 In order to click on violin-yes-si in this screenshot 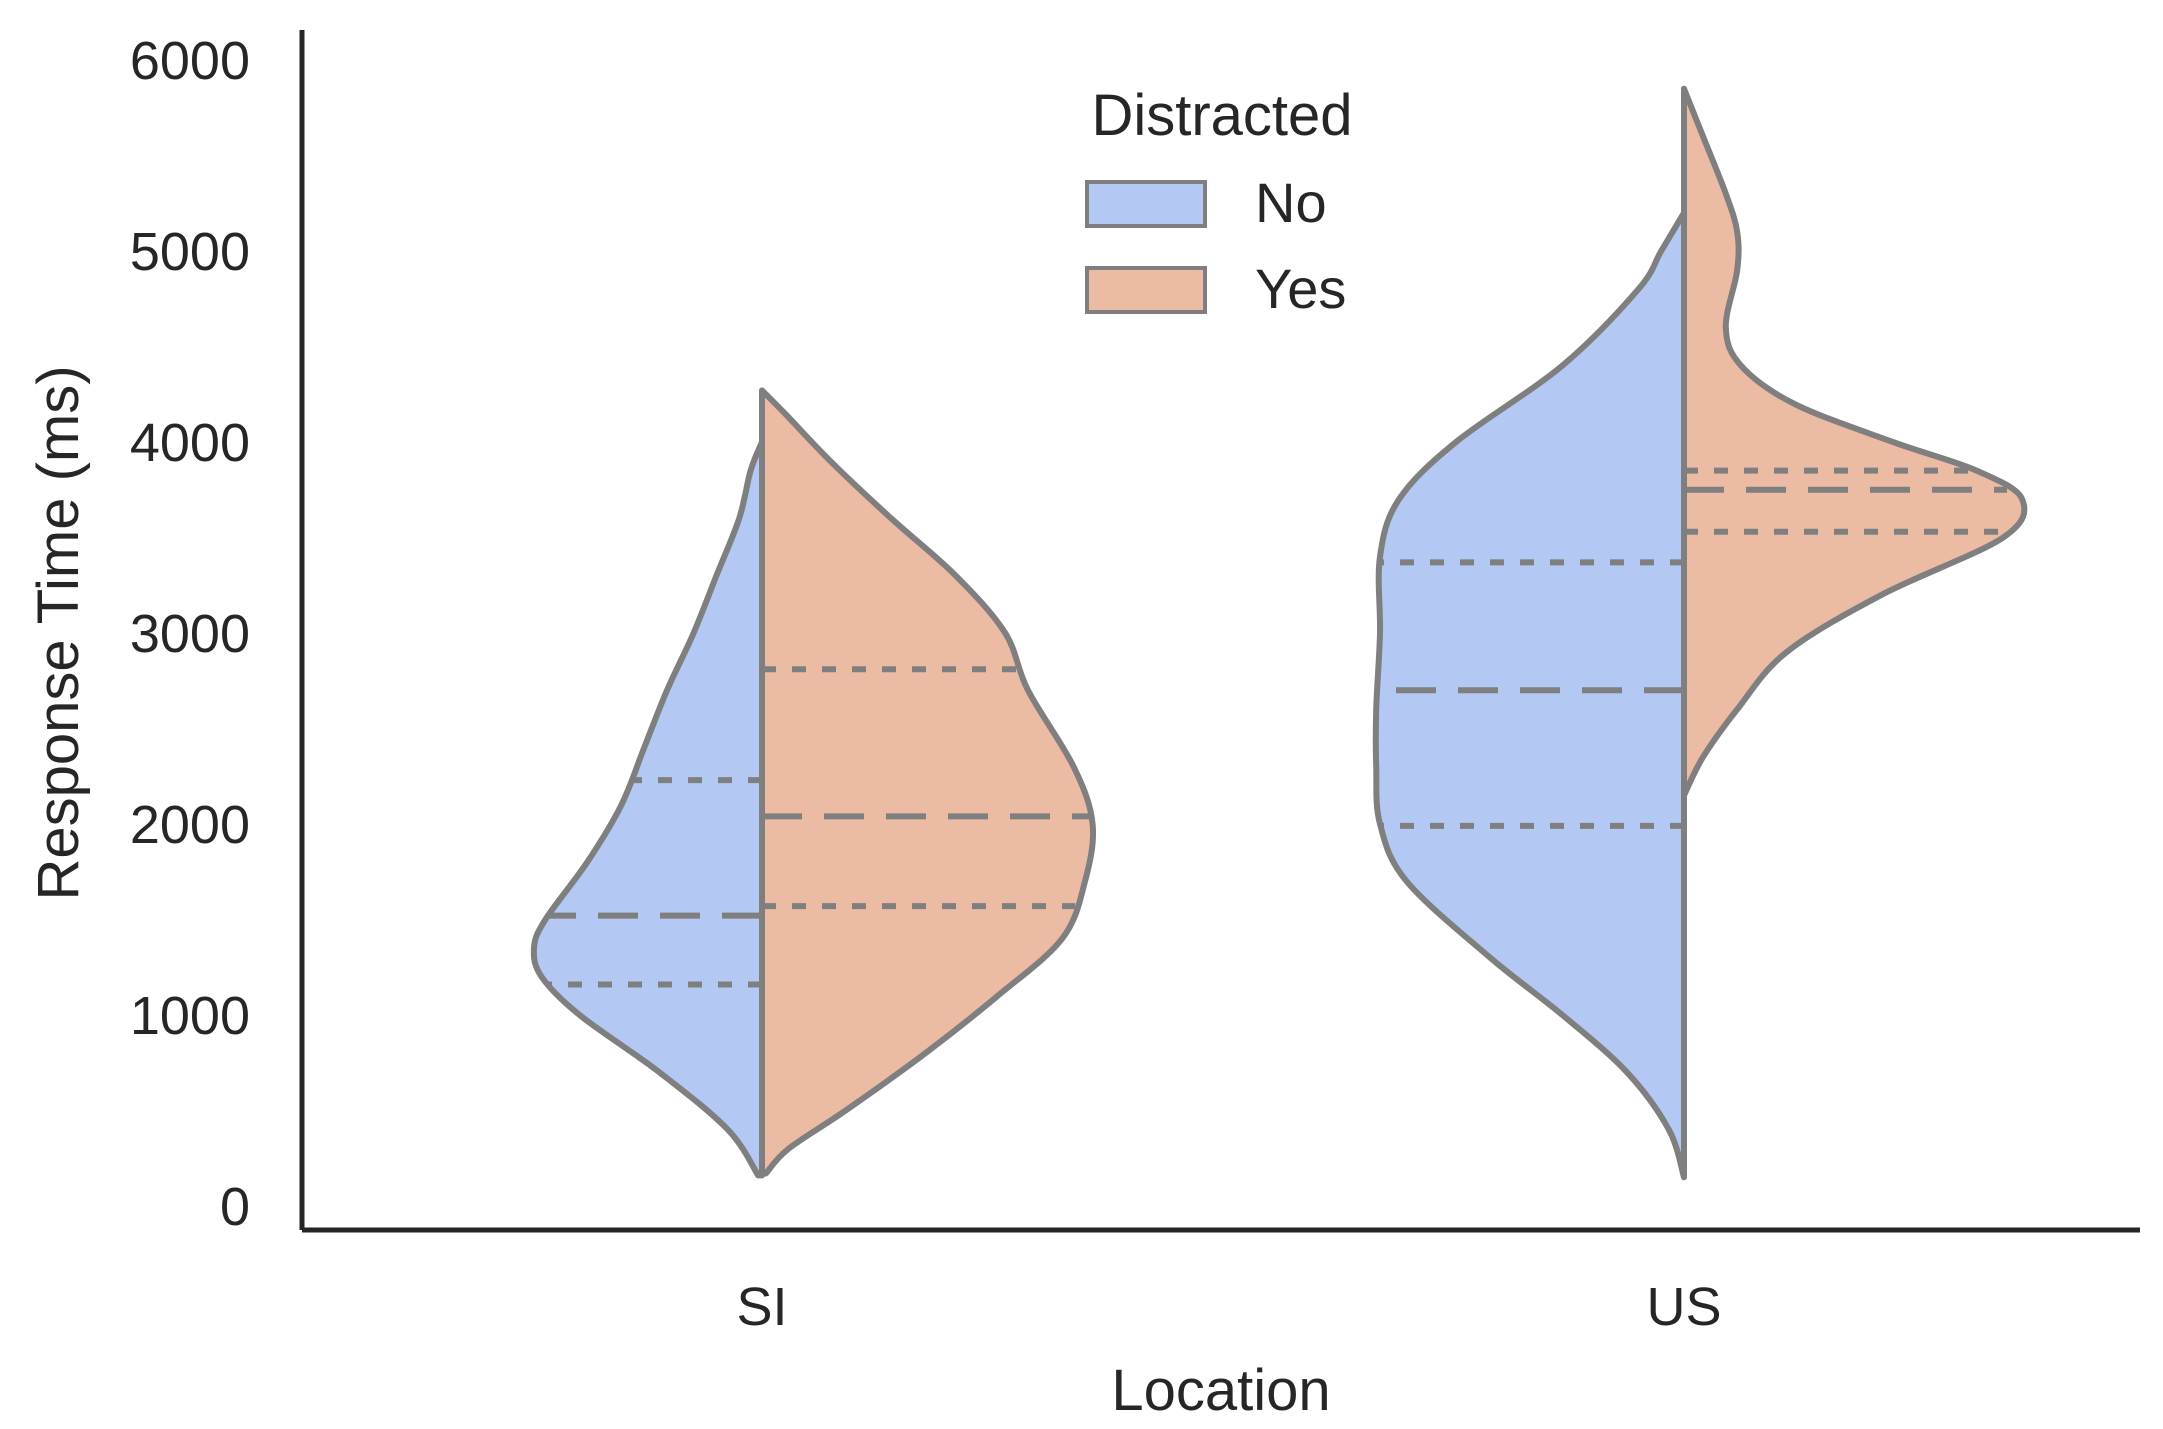, I will do `click(928, 782)`.